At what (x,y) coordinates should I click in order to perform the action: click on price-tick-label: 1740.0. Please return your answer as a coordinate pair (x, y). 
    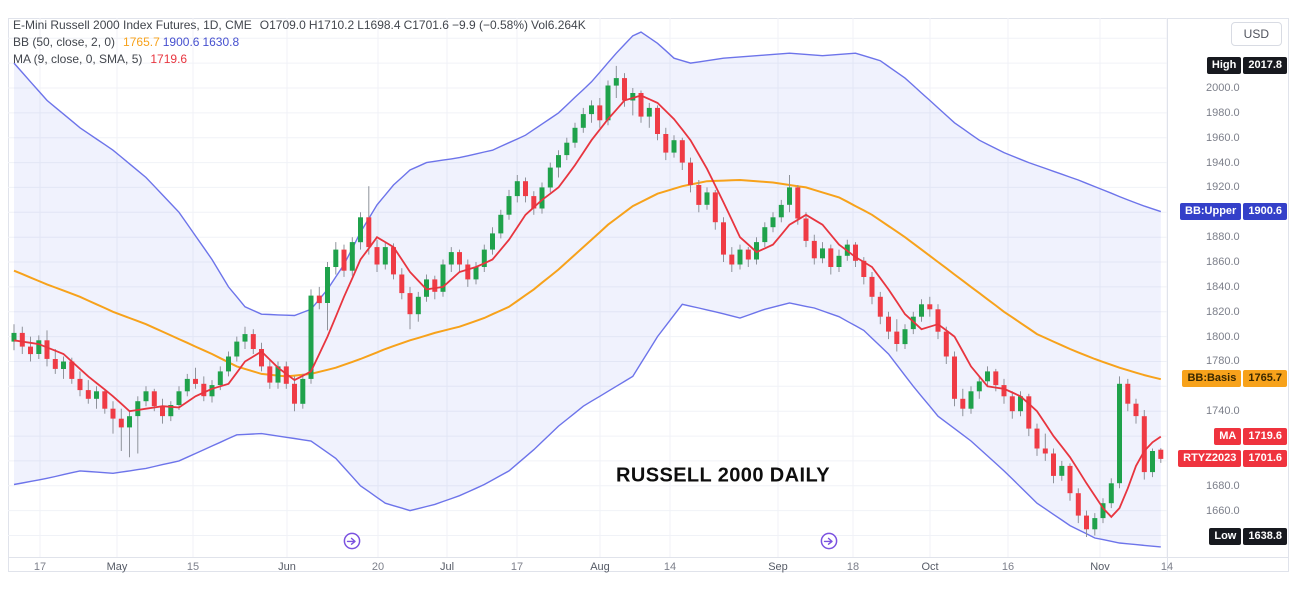
    Looking at the image, I should click on (1223, 411).